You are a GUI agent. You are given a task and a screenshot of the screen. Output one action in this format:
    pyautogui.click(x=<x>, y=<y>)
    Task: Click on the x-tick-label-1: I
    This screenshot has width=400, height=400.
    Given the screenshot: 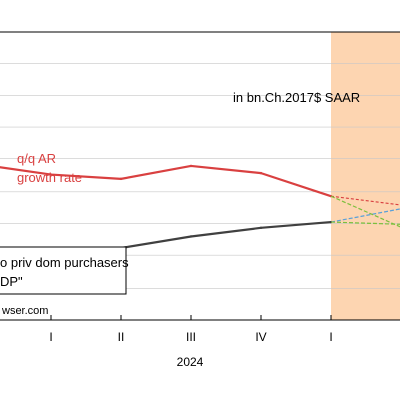 What is the action you would take?
    pyautogui.click(x=50, y=337)
    